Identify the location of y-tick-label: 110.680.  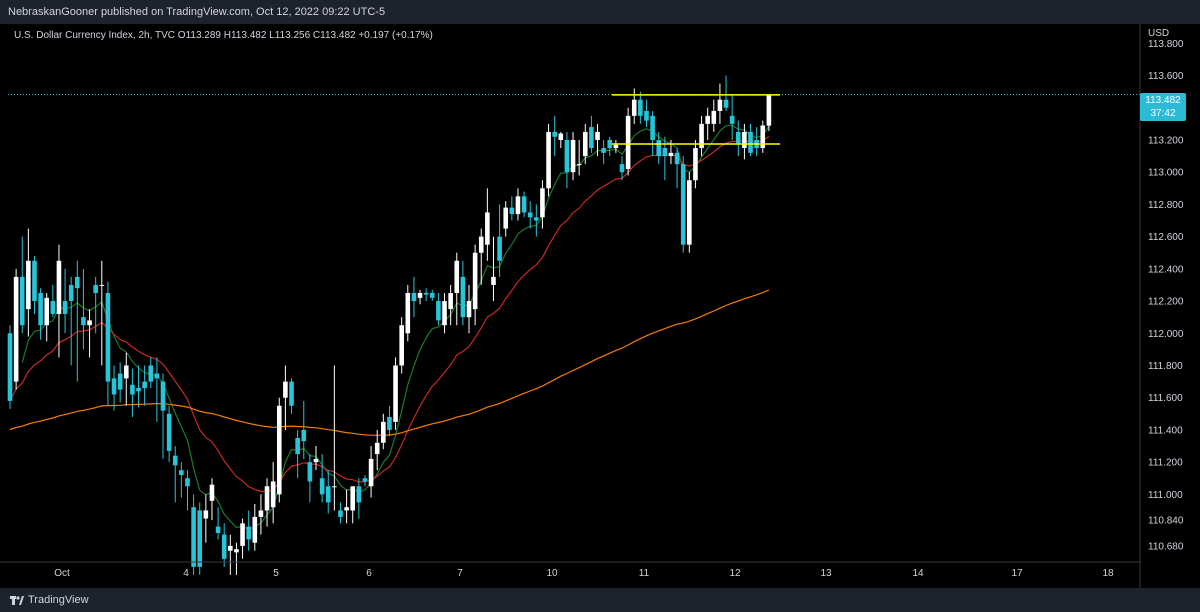
(1166, 546).